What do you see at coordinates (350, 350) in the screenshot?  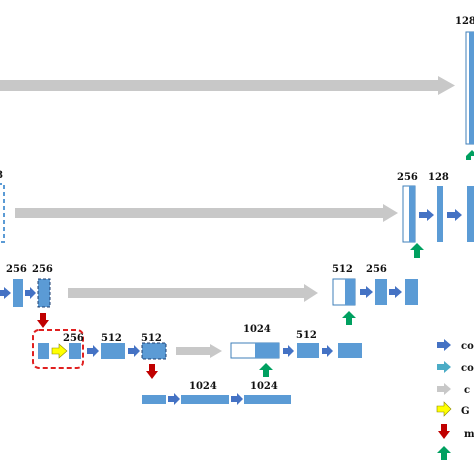 I see `feature-block-level4-f` at bounding box center [350, 350].